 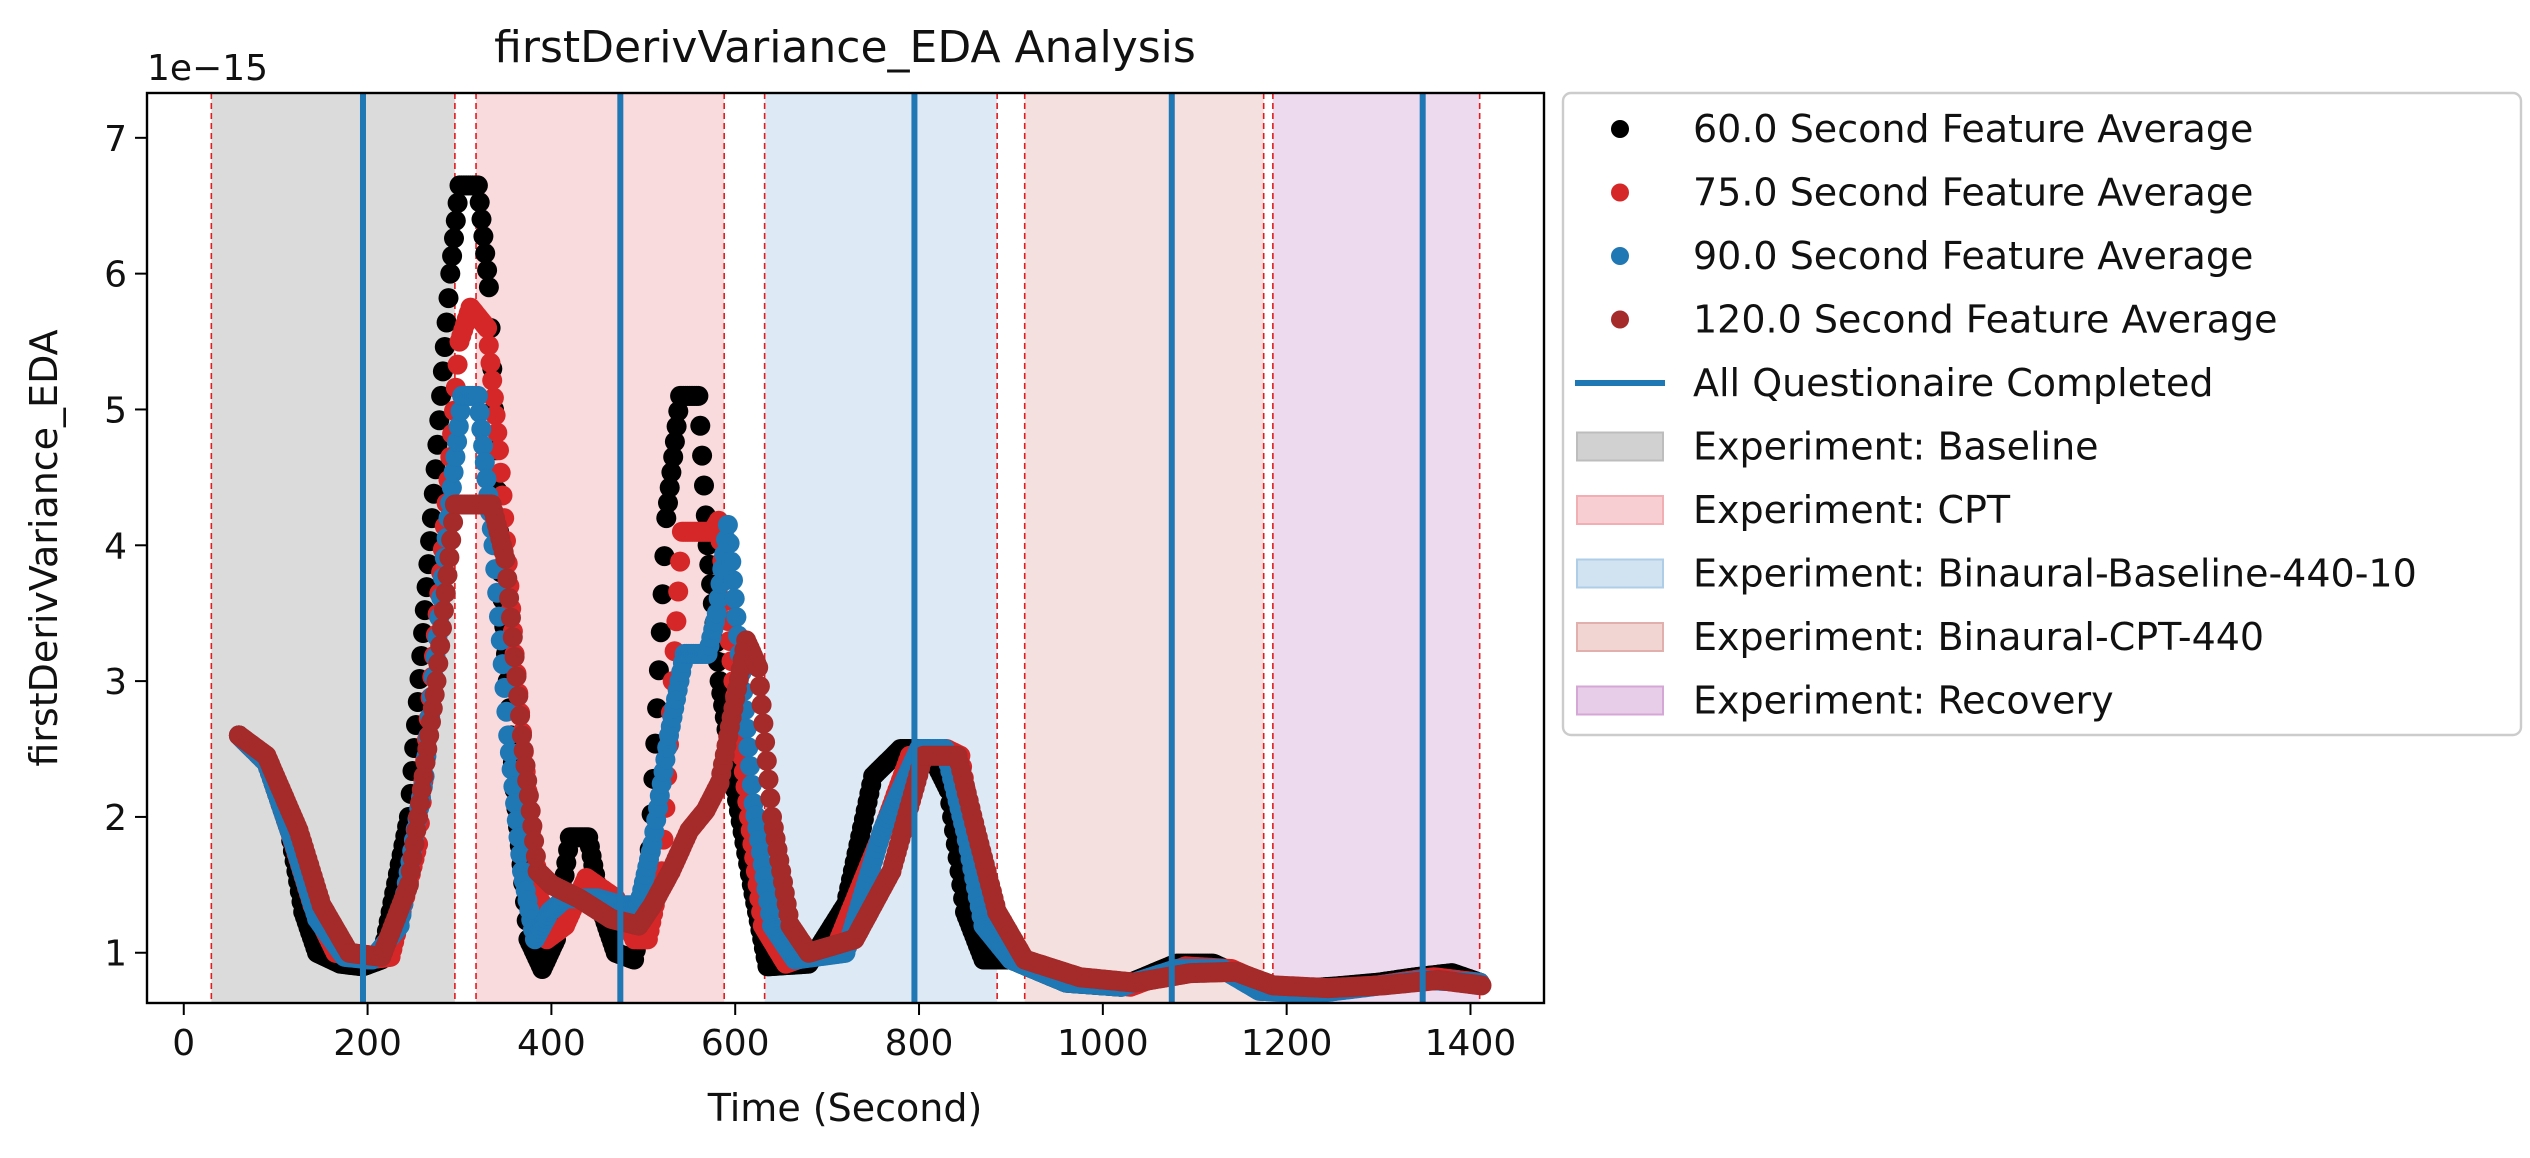 What do you see at coordinates (845, 47) in the screenshot?
I see `chart-title: firstDerivVariance_EDA Analysis` at bounding box center [845, 47].